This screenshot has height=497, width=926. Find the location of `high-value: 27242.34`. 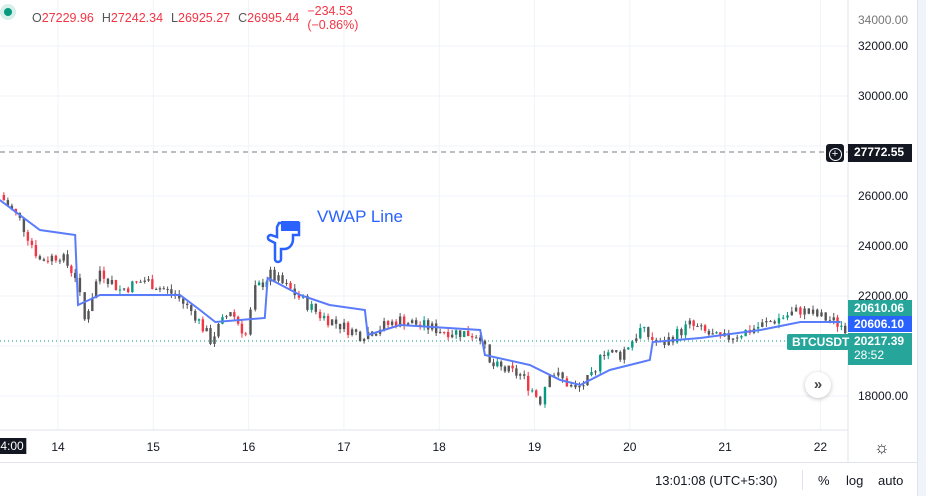

high-value: 27242.34 is located at coordinates (137, 18).